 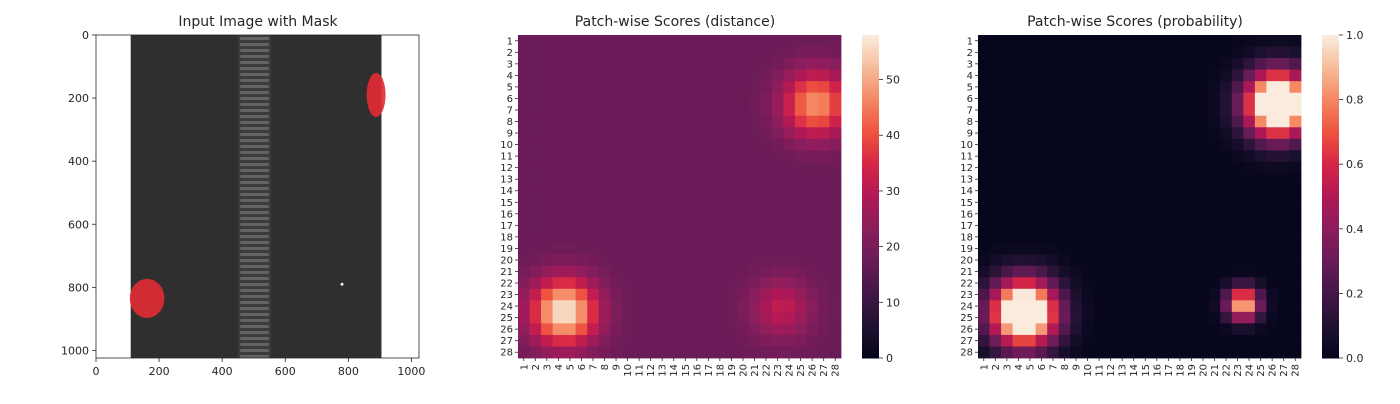 What do you see at coordinates (96, 371) in the screenshot?
I see `x-tick-label: 0` at bounding box center [96, 371].